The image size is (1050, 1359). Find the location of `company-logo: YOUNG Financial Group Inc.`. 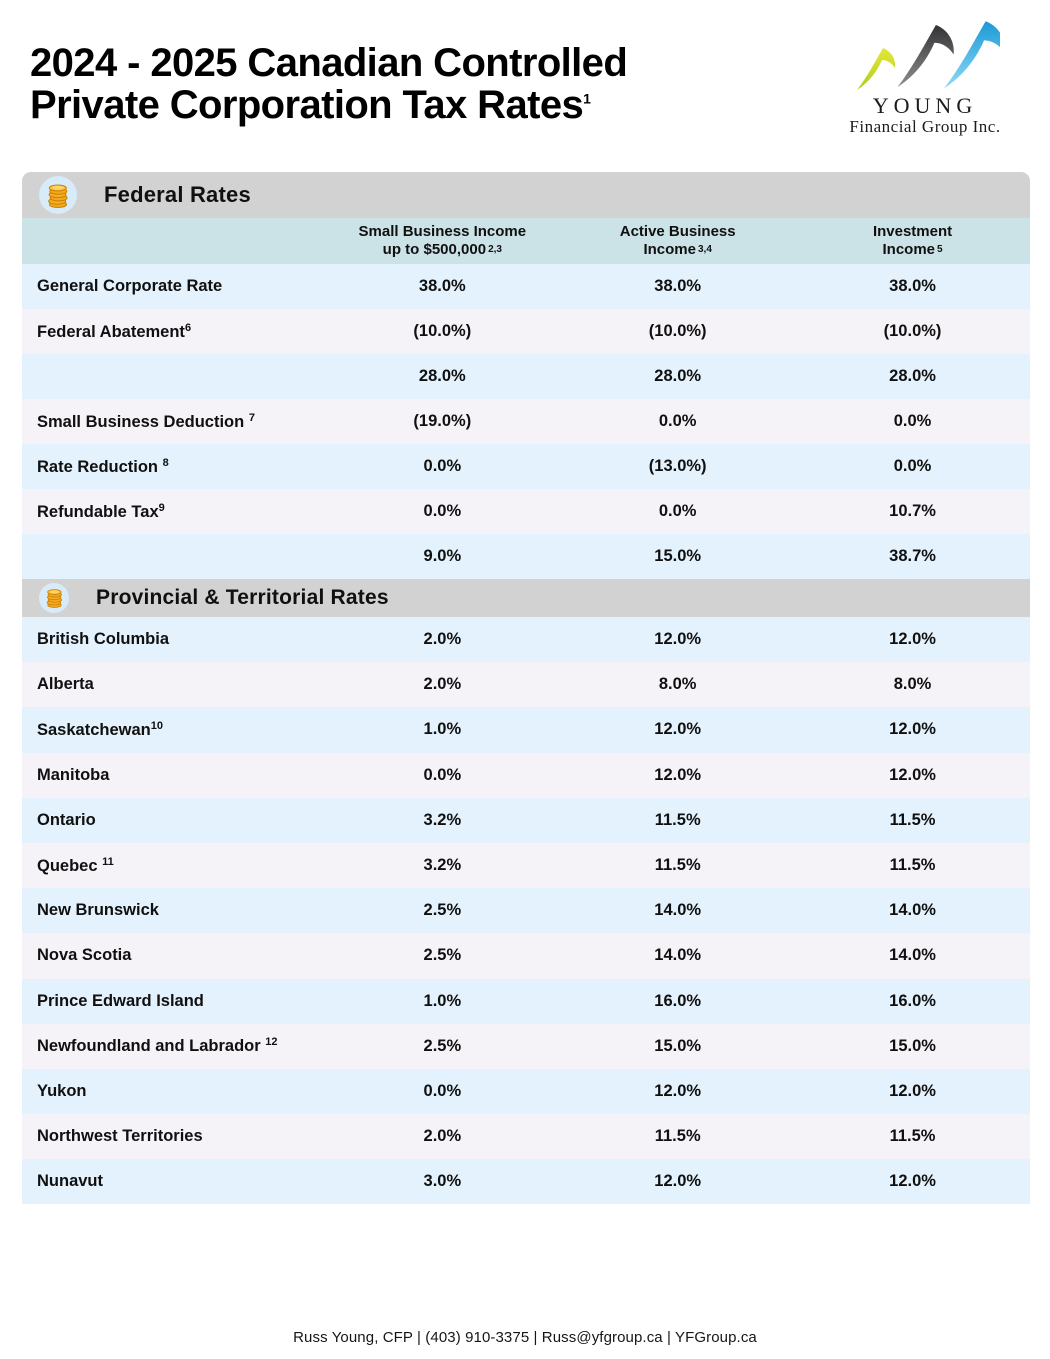

company-logo: YOUNG Financial Group Inc. is located at coordinates (925, 76).